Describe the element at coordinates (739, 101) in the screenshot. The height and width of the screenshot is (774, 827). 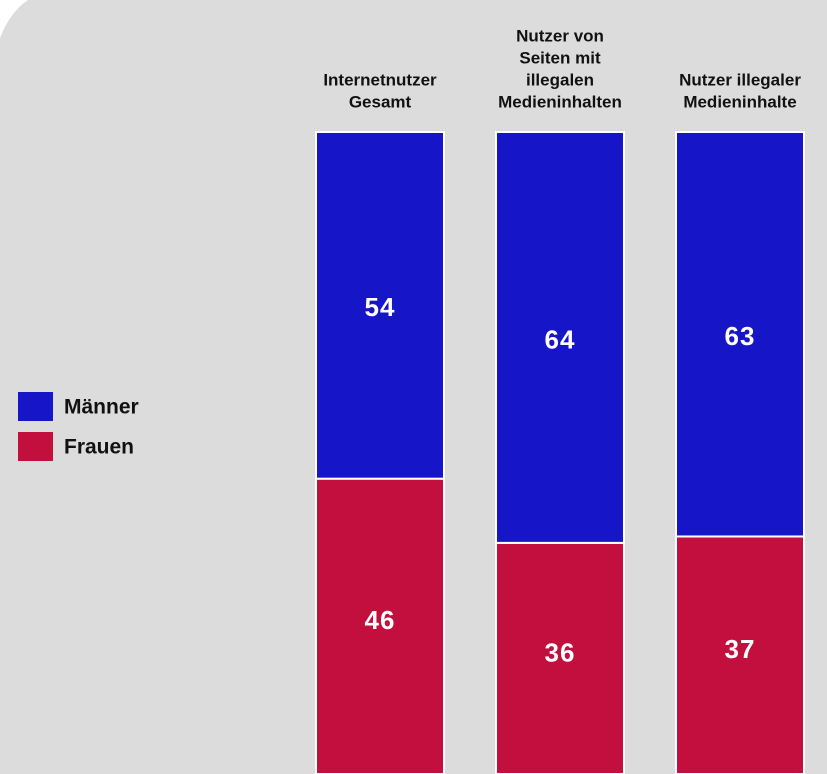
I see `x-tick-label: Medieninhalte` at that location.